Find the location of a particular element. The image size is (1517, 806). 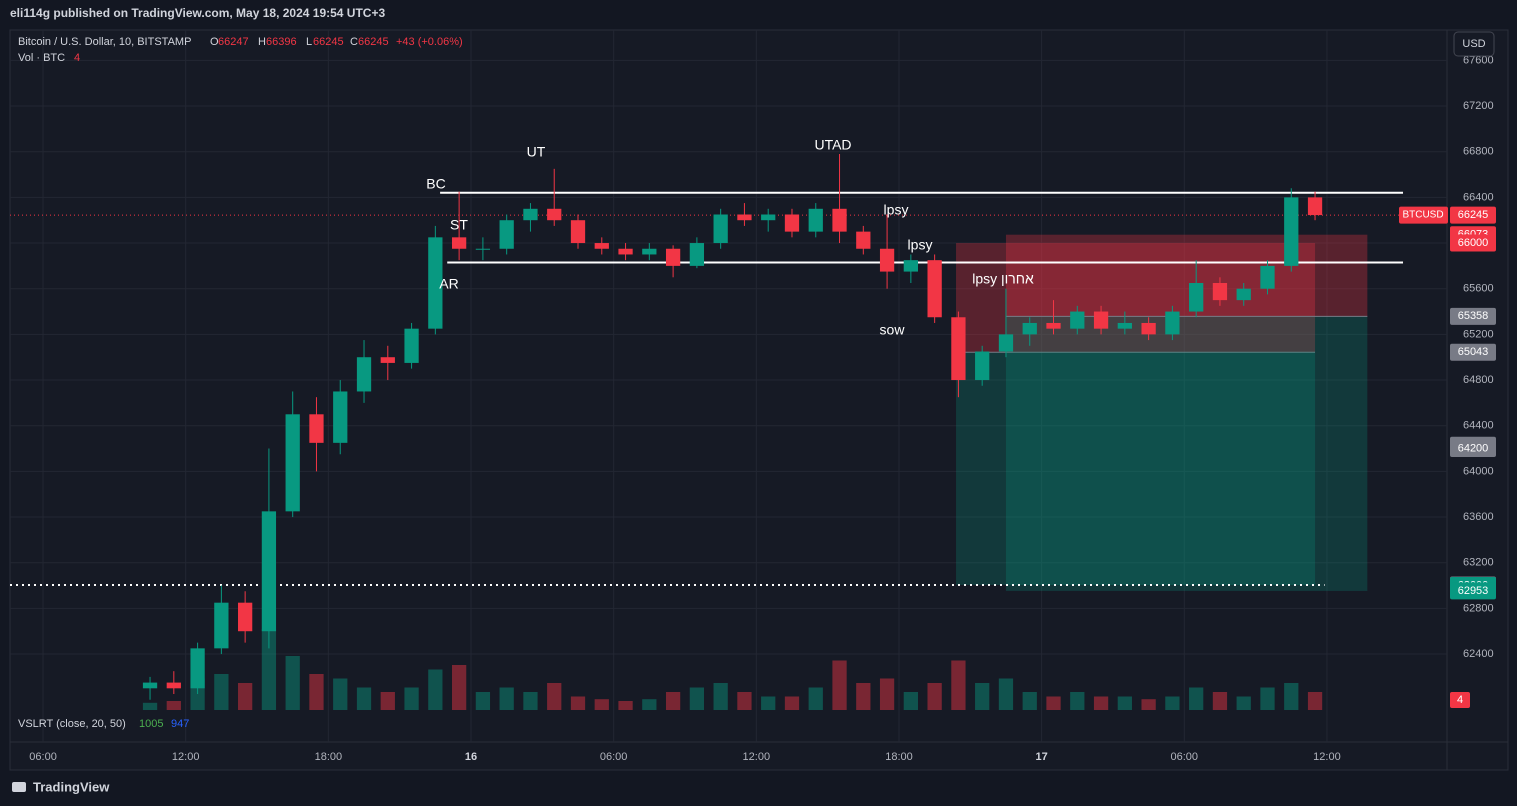

volume-label-bg is located at coordinates (1460, 700).